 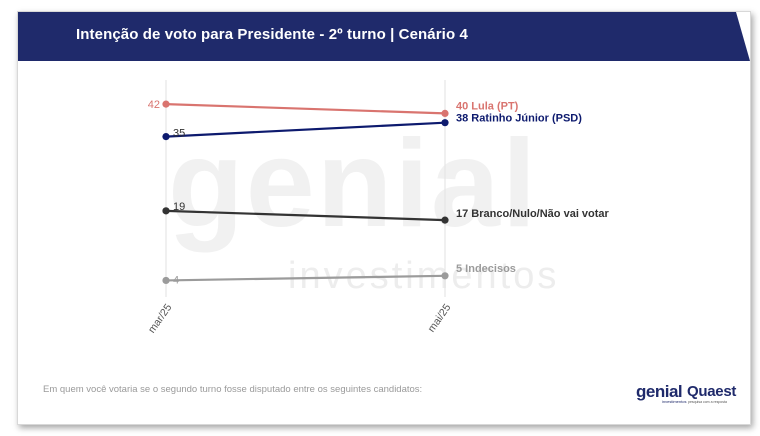 What do you see at coordinates (176, 280) in the screenshot?
I see `data-label-start: 4` at bounding box center [176, 280].